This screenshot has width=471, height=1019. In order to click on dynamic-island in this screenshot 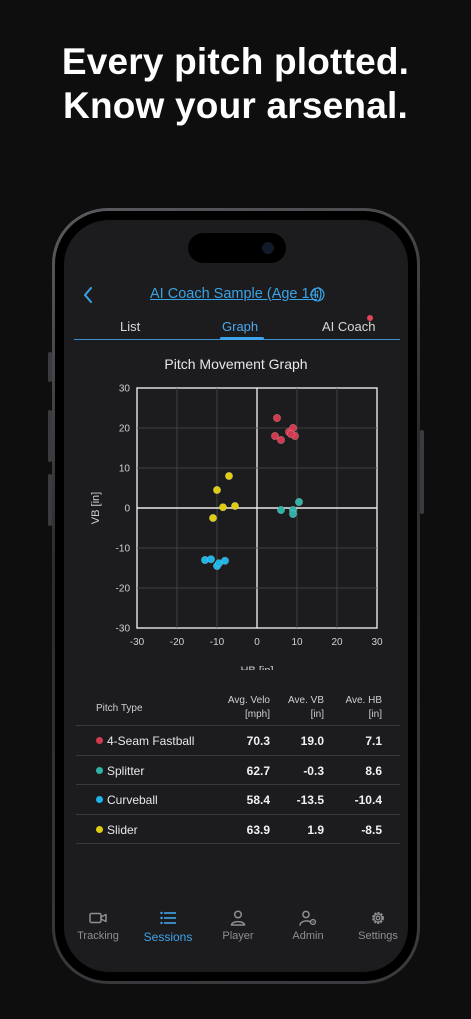, I will do `click(237, 248)`.